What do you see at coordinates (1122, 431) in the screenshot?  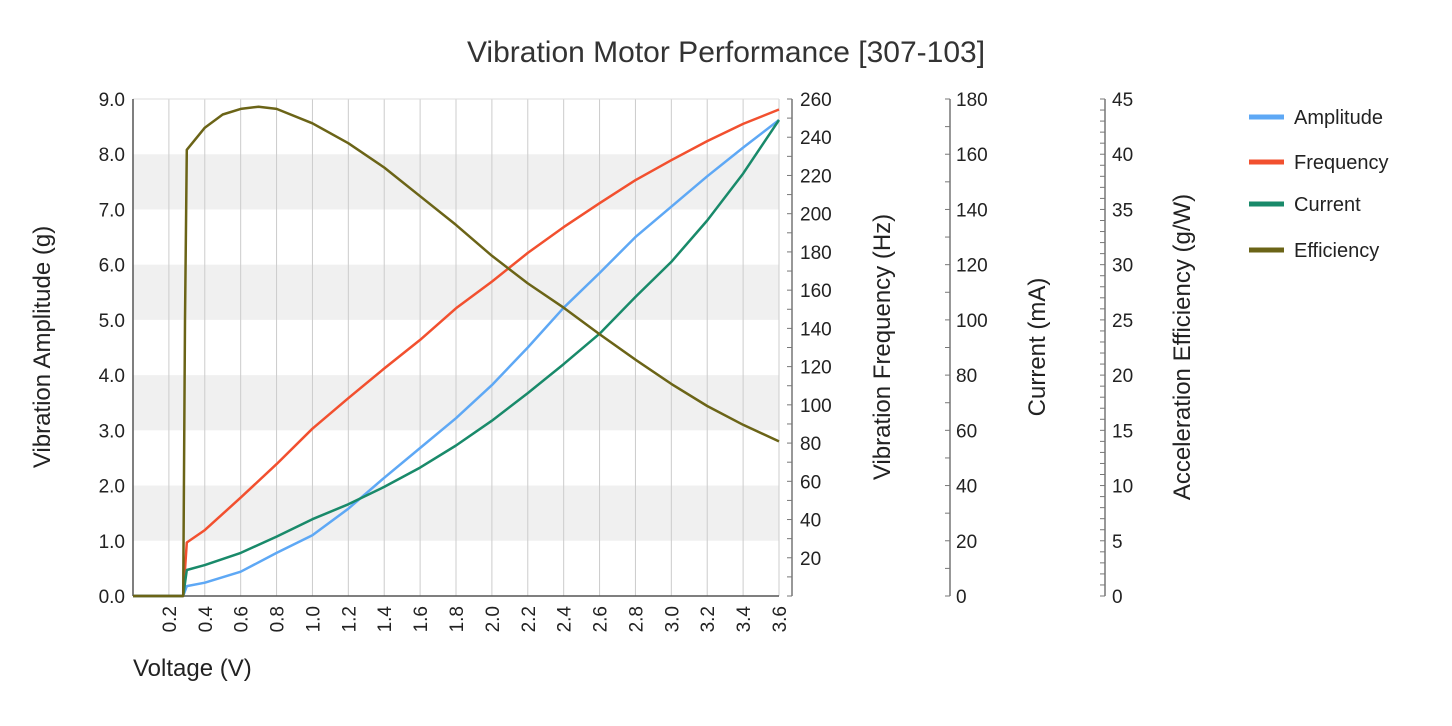 I see `y-tick-label-efficiency: 15` at bounding box center [1122, 431].